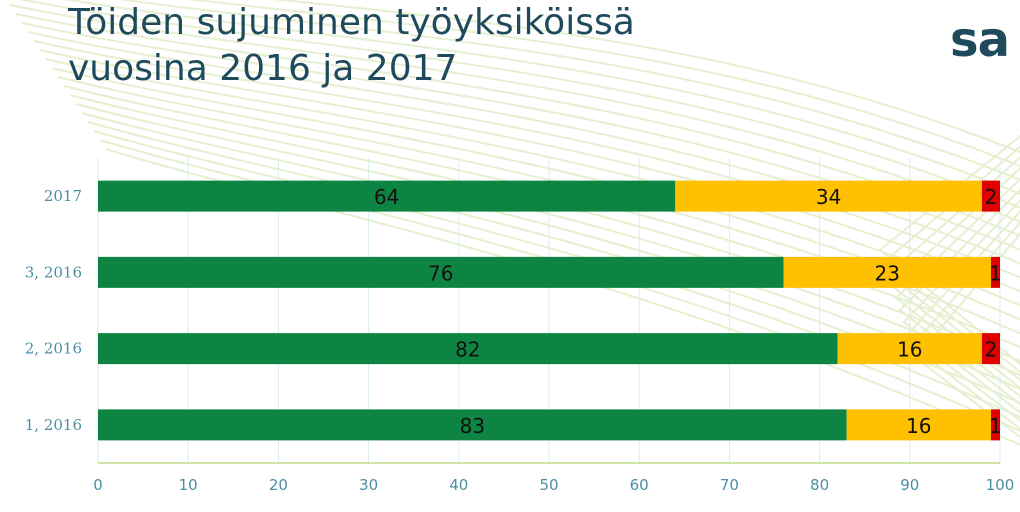  Describe the element at coordinates (63, 196) in the screenshot. I see `y-tick-label: 2017` at that location.